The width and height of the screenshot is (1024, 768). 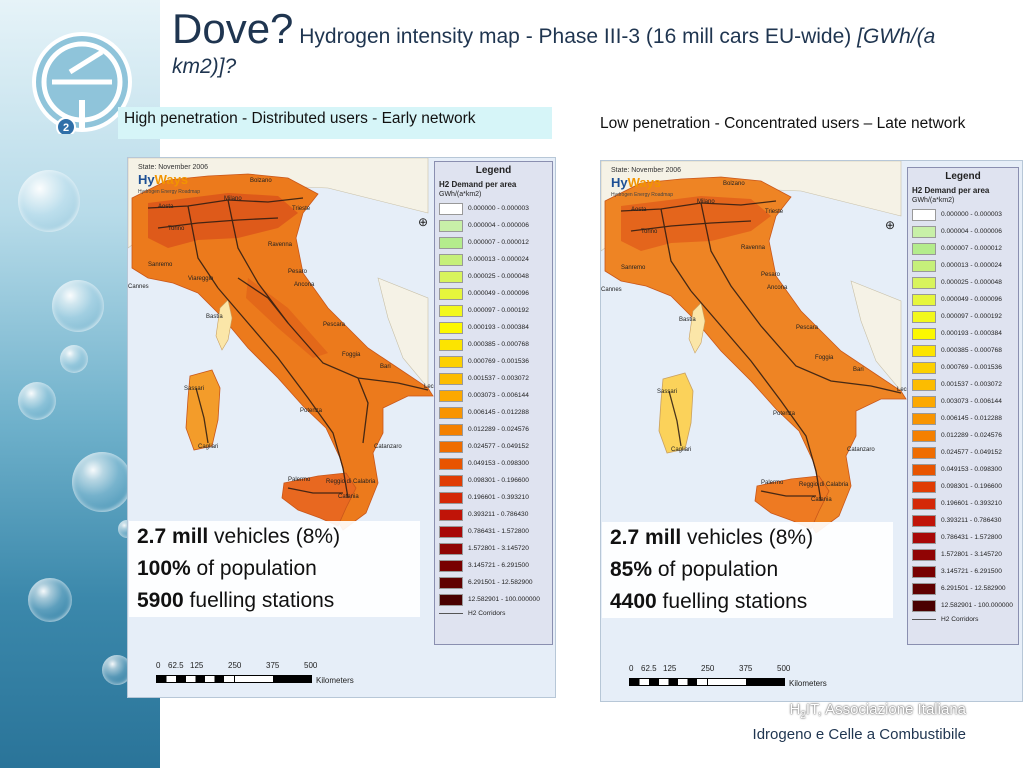 What do you see at coordinates (808, 683) in the screenshot?
I see `scale-unit: Kilometers` at bounding box center [808, 683].